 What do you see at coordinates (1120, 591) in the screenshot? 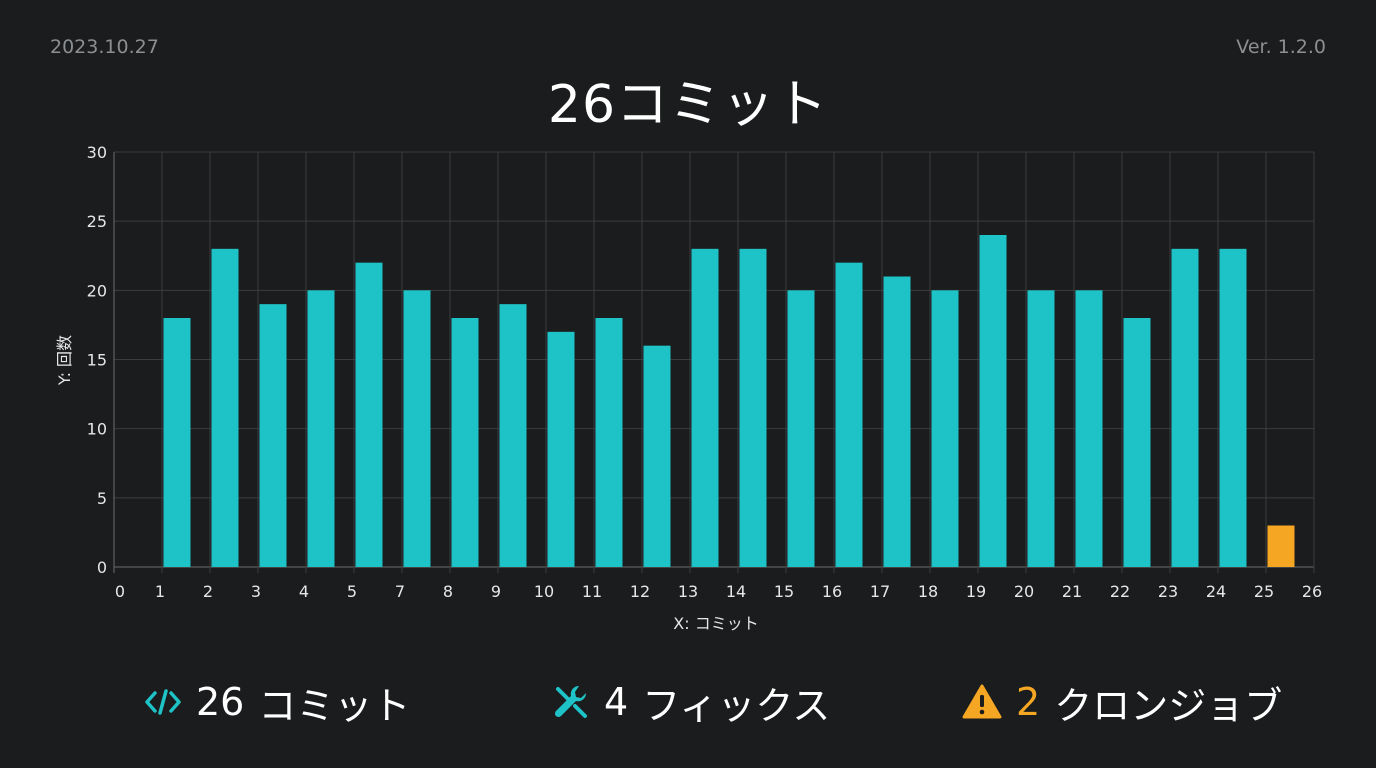
I see `x-tick-label: 22` at bounding box center [1120, 591].